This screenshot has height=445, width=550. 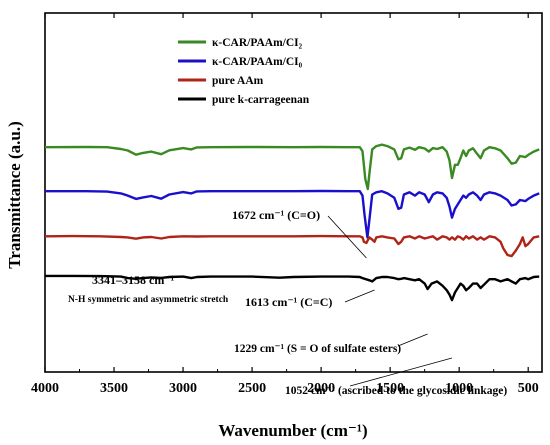 I want to click on legend-label: pure k-carrageenan, so click(x=261, y=100).